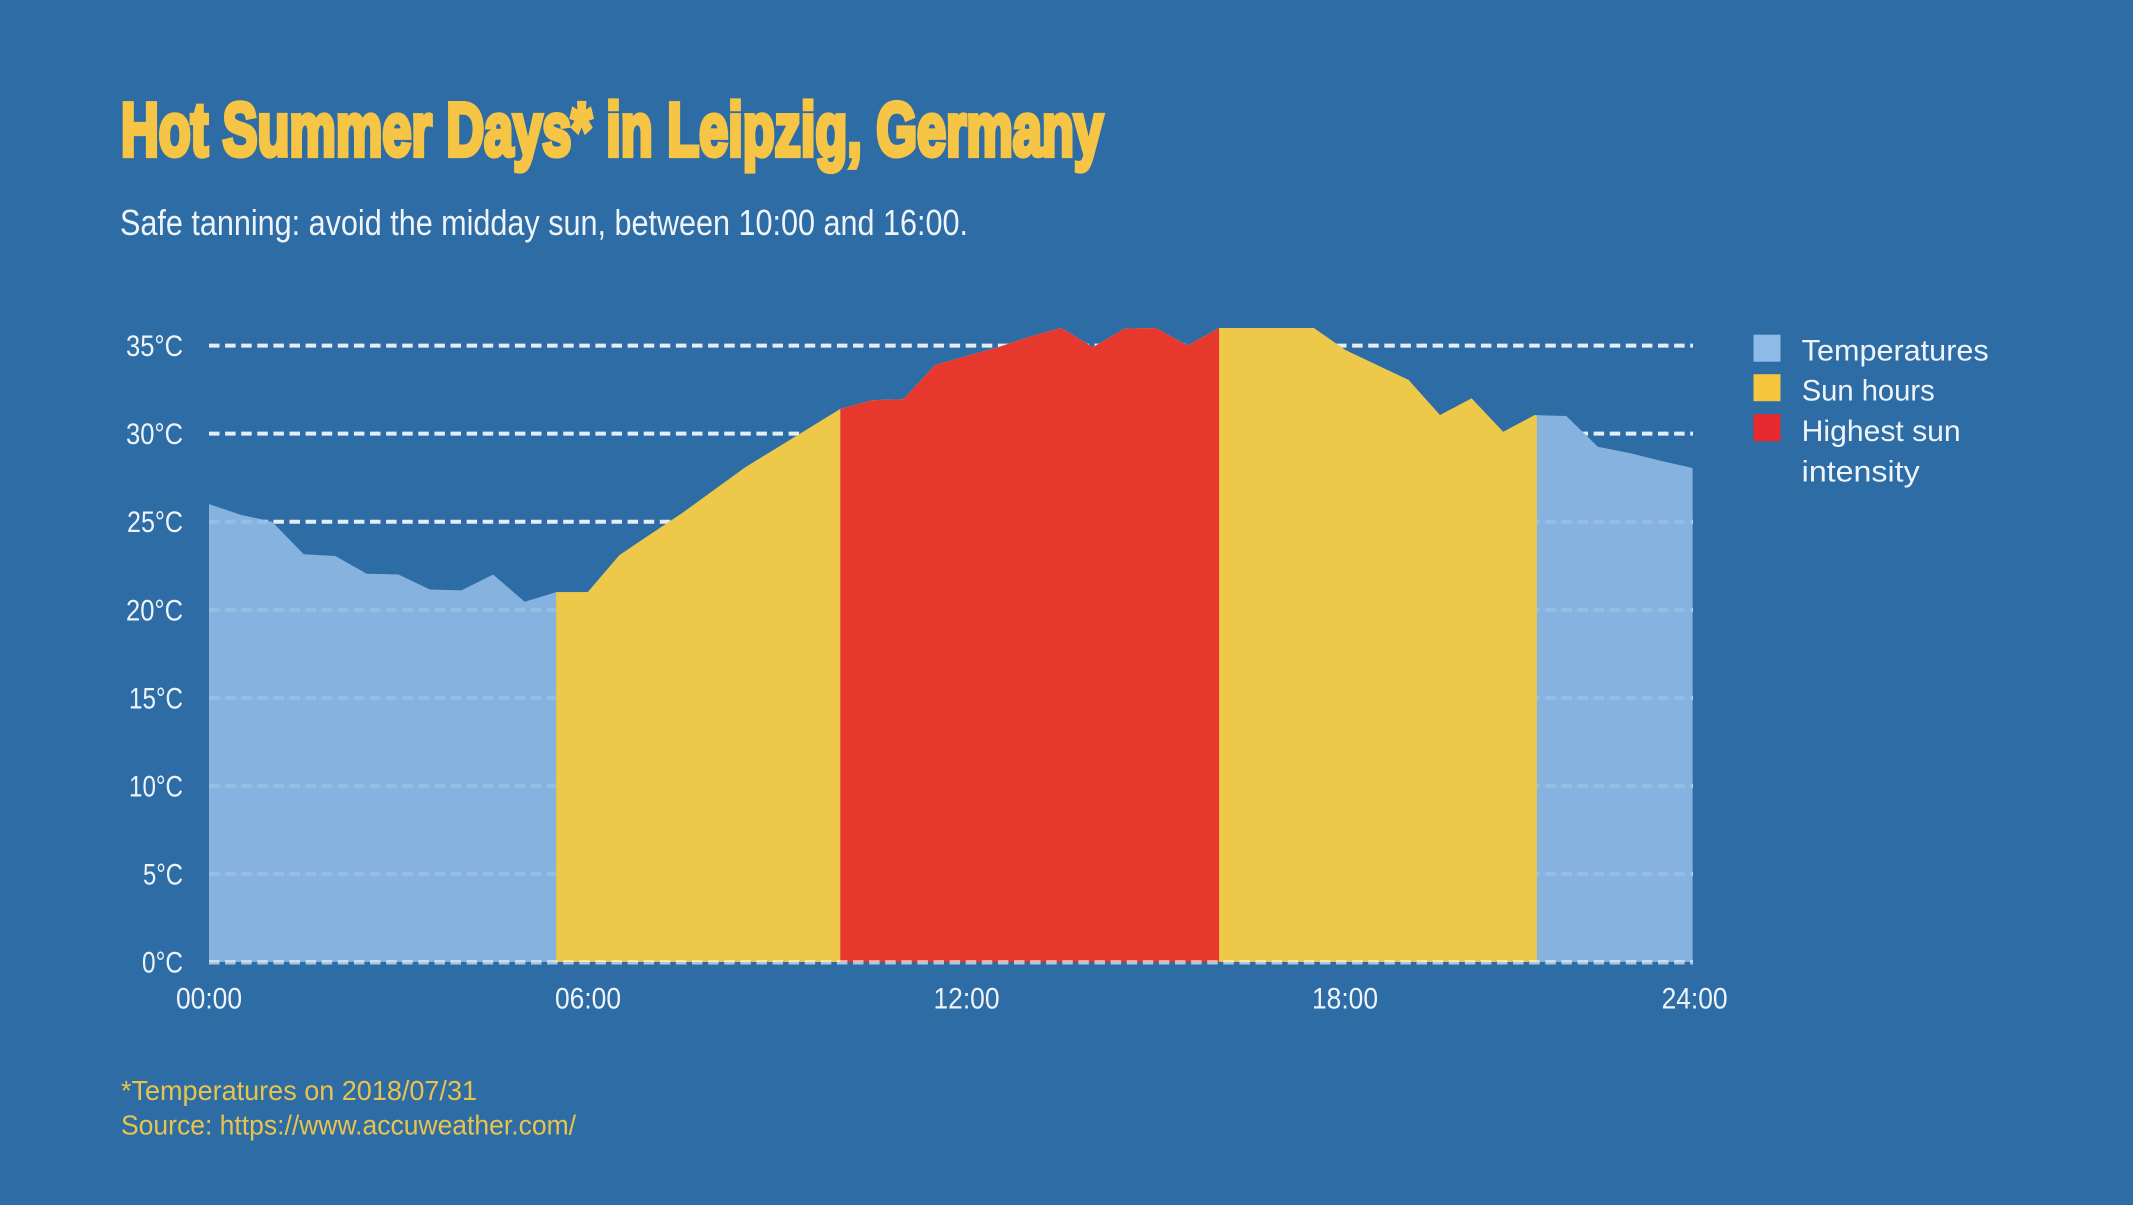 The width and height of the screenshot is (2133, 1205). I want to click on svg-text: intensity, so click(1861, 471).